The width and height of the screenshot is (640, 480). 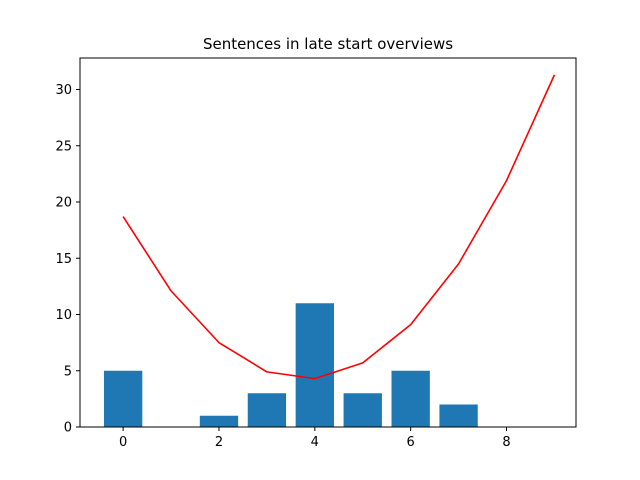 I want to click on chart-title: Sentences in late start overviews, so click(x=328, y=44).